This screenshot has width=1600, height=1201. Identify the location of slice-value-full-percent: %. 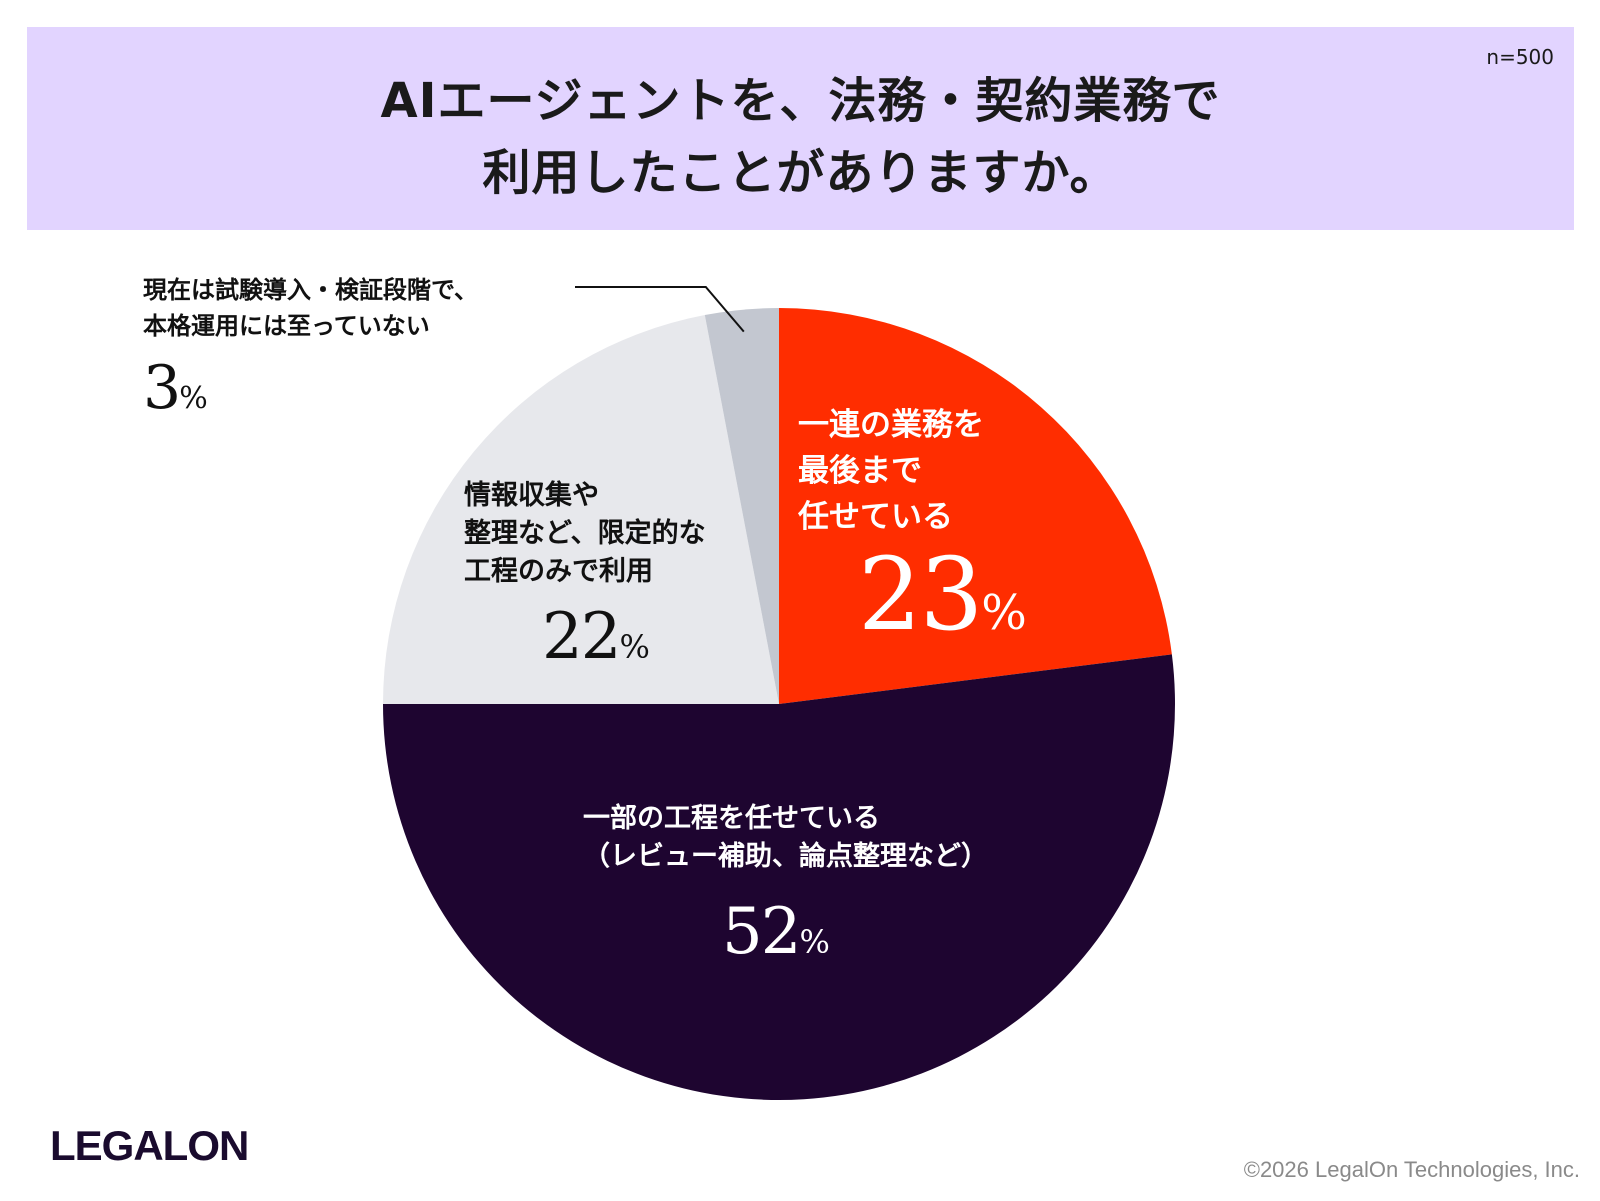
(1004, 613).